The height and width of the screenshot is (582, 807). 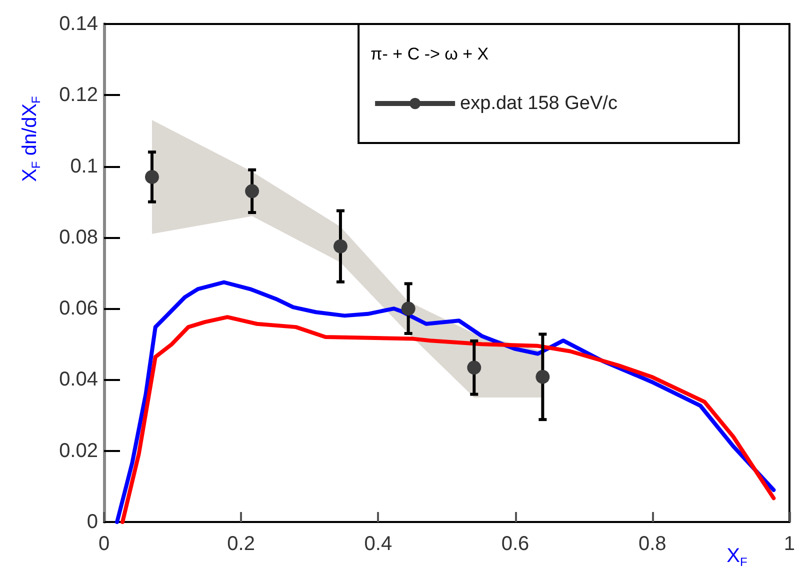 I want to click on y-tick-label: 0.06, so click(x=78, y=309).